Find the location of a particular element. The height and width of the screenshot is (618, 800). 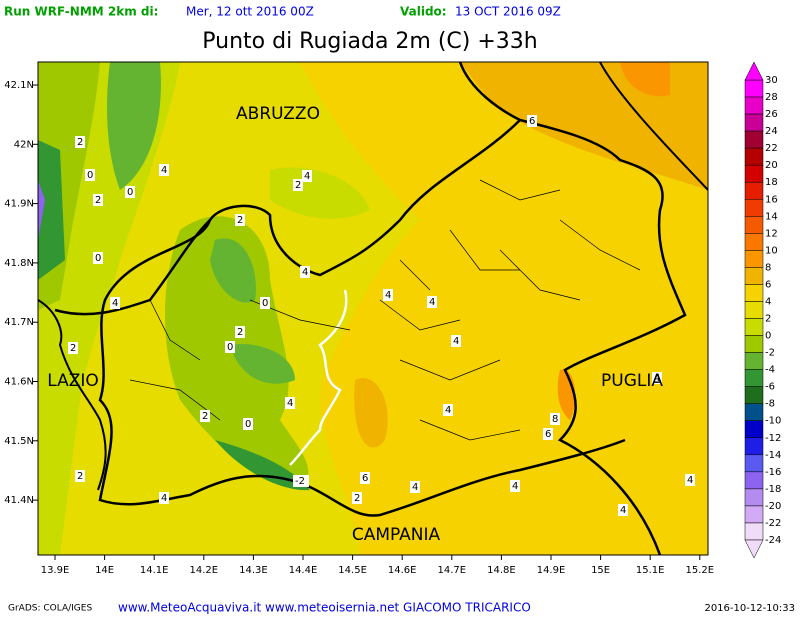

colorbar-label: 22 is located at coordinates (771, 148).